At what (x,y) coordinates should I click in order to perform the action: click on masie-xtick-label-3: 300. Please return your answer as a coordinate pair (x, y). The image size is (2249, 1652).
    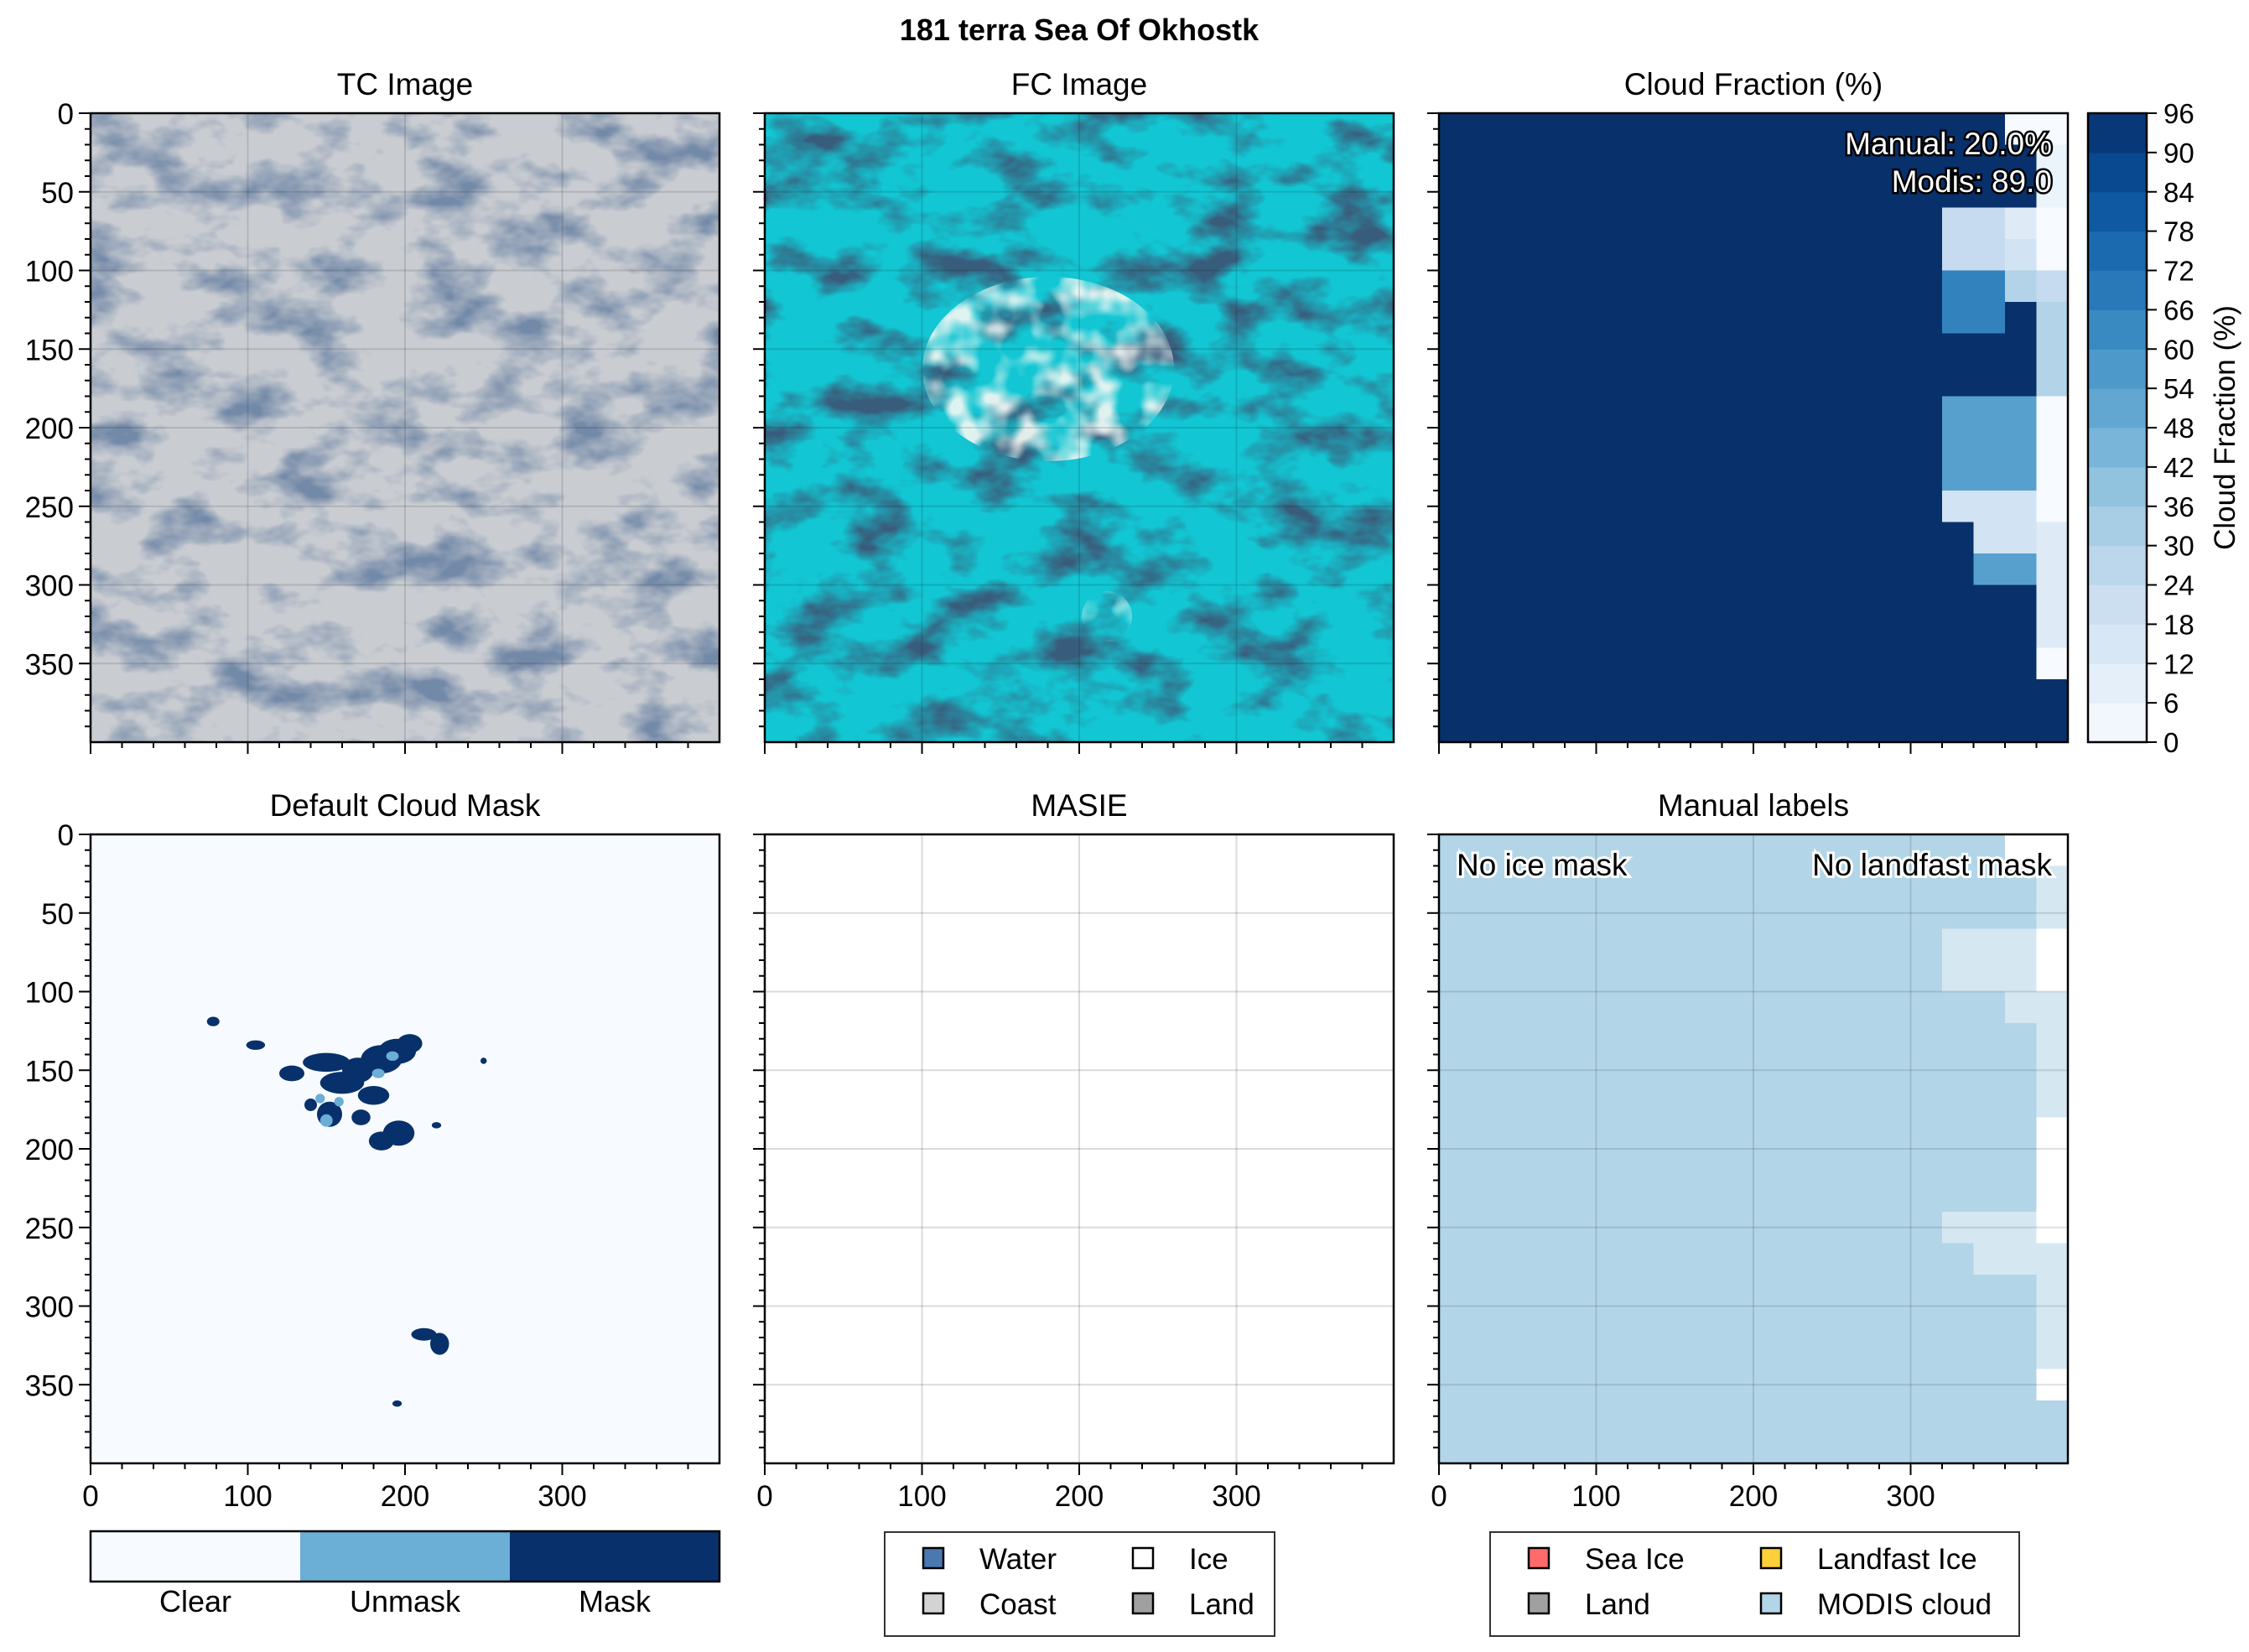
    Looking at the image, I should click on (1236, 1496).